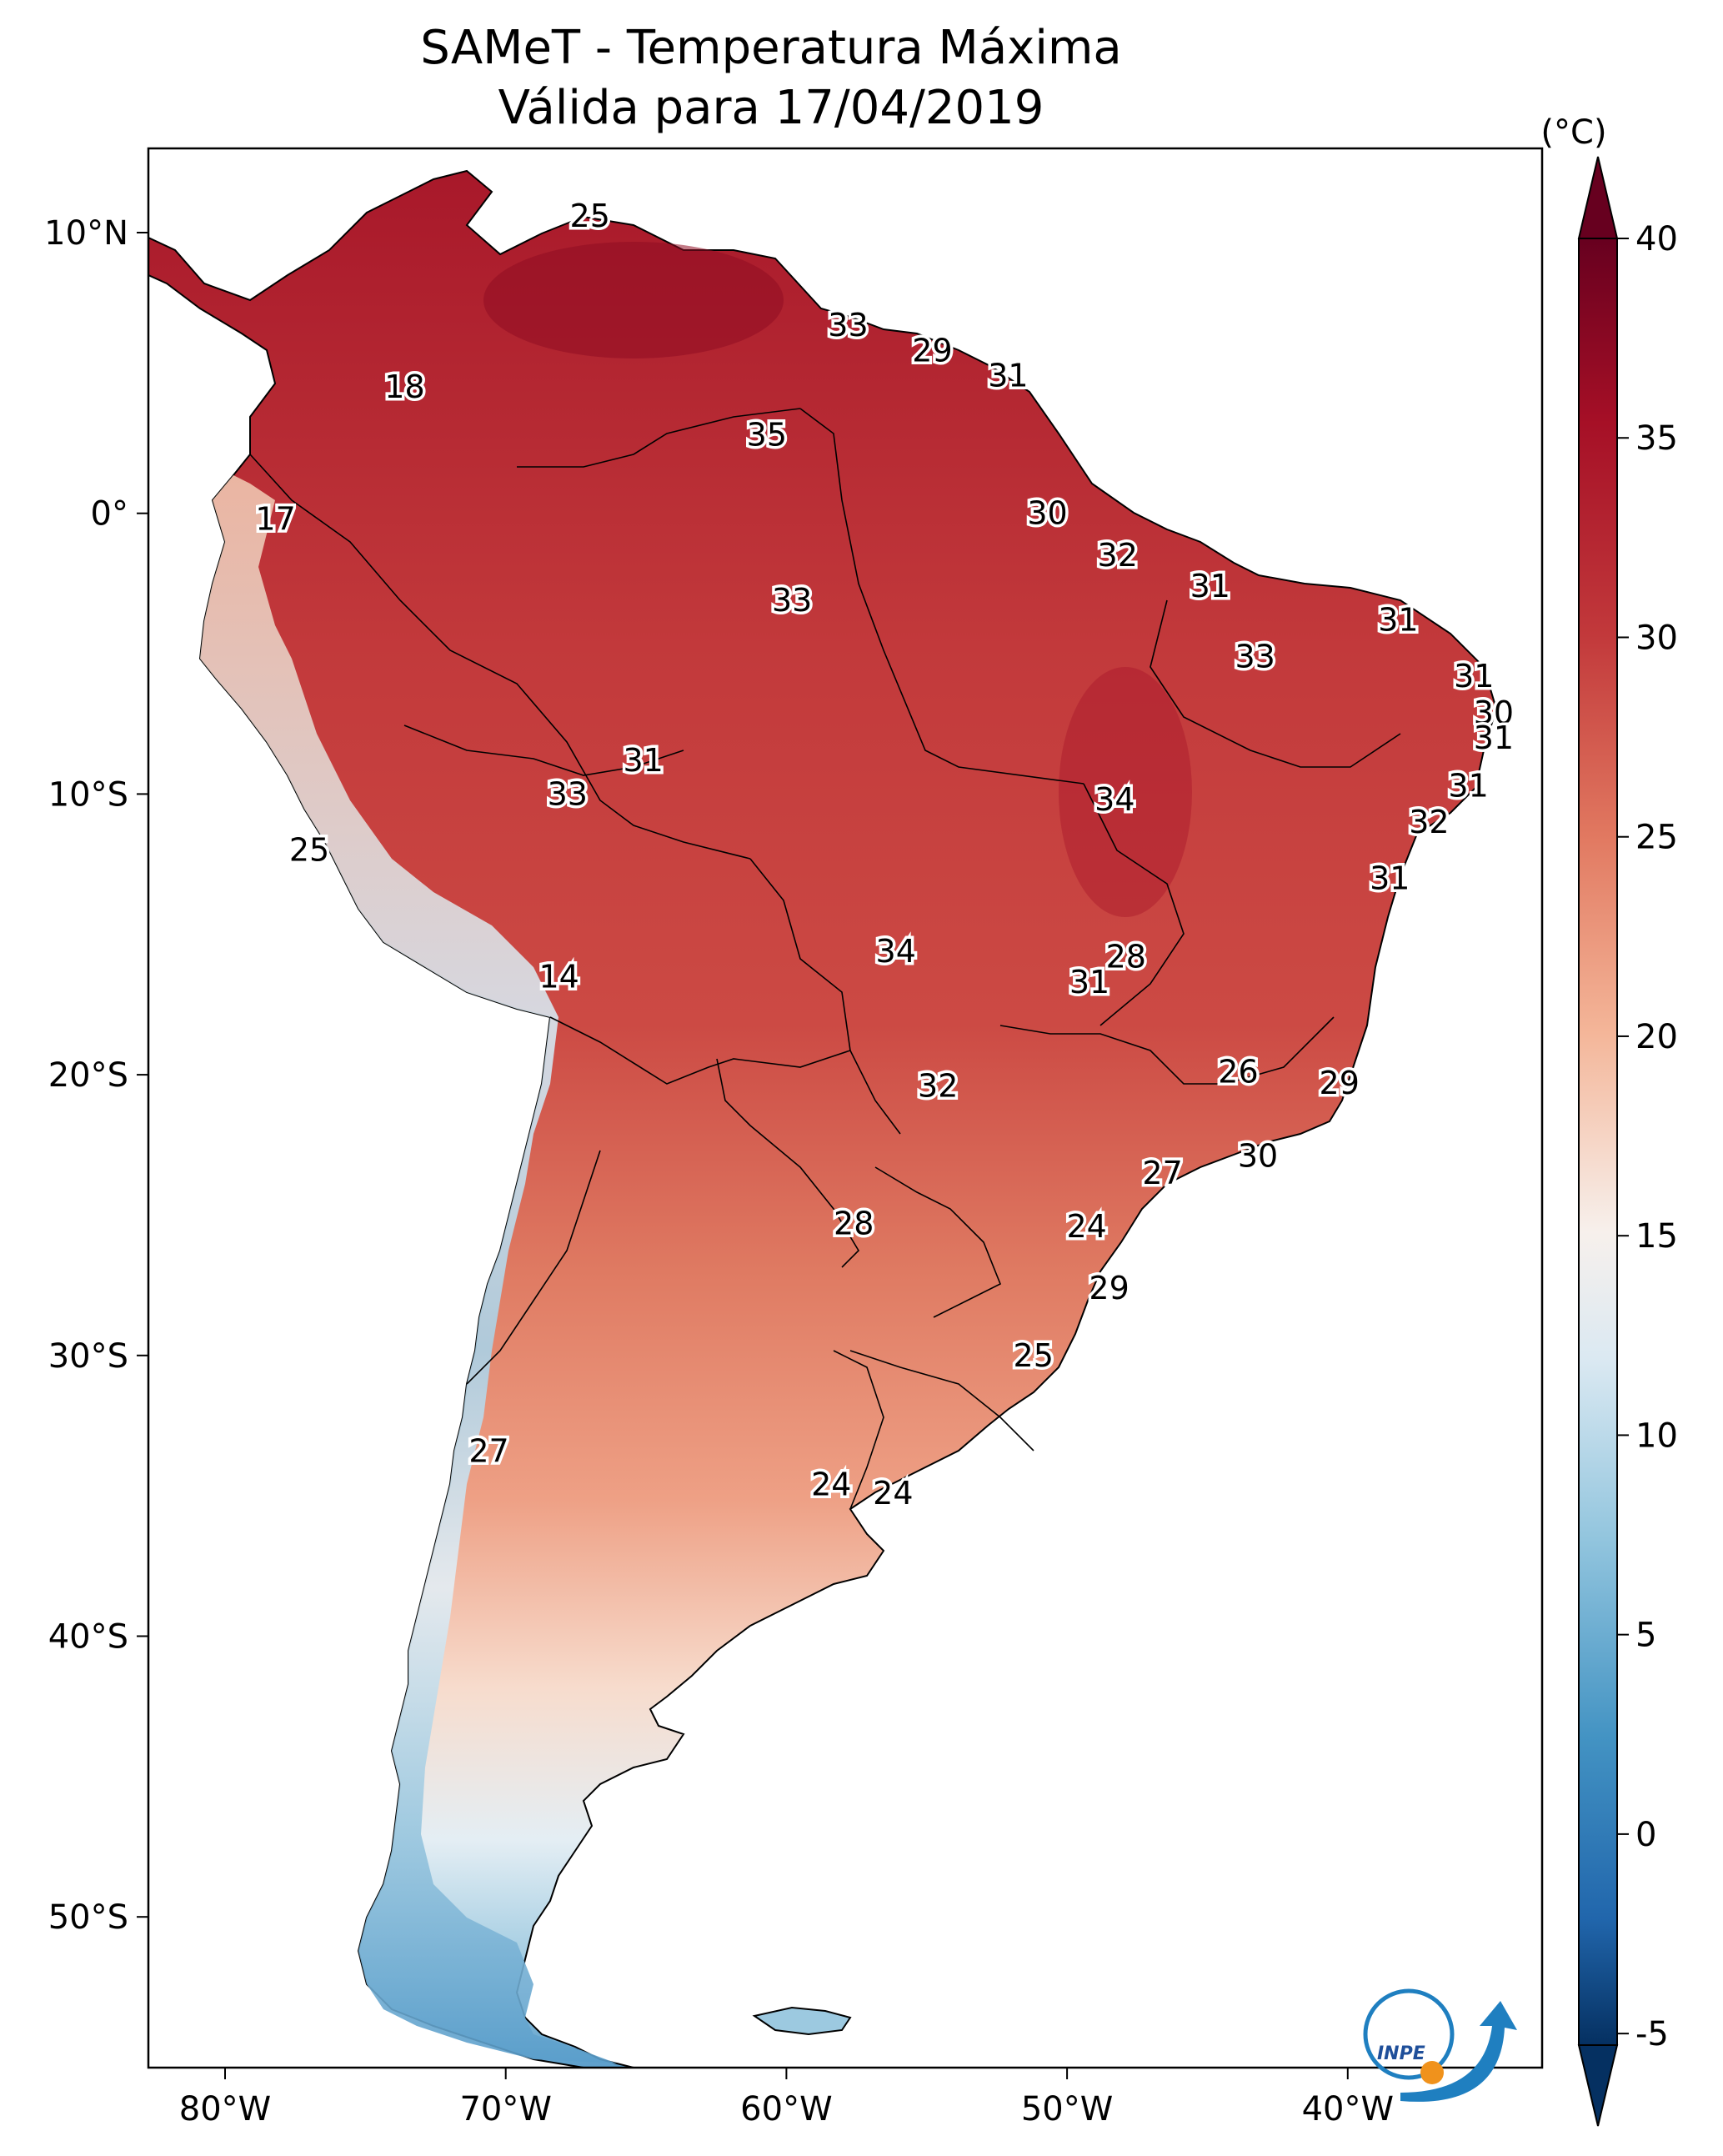  What do you see at coordinates (1645, 1636) in the screenshot?
I see `colorbar-tick-label: 5` at bounding box center [1645, 1636].